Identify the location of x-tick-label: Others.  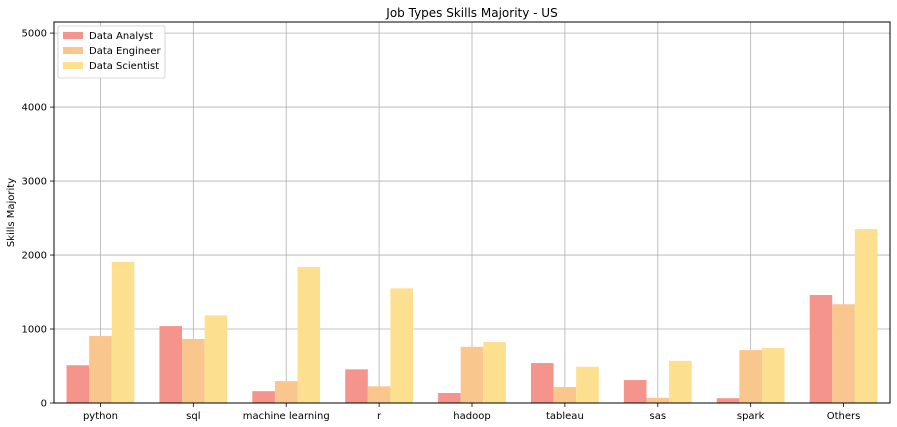
(844, 416).